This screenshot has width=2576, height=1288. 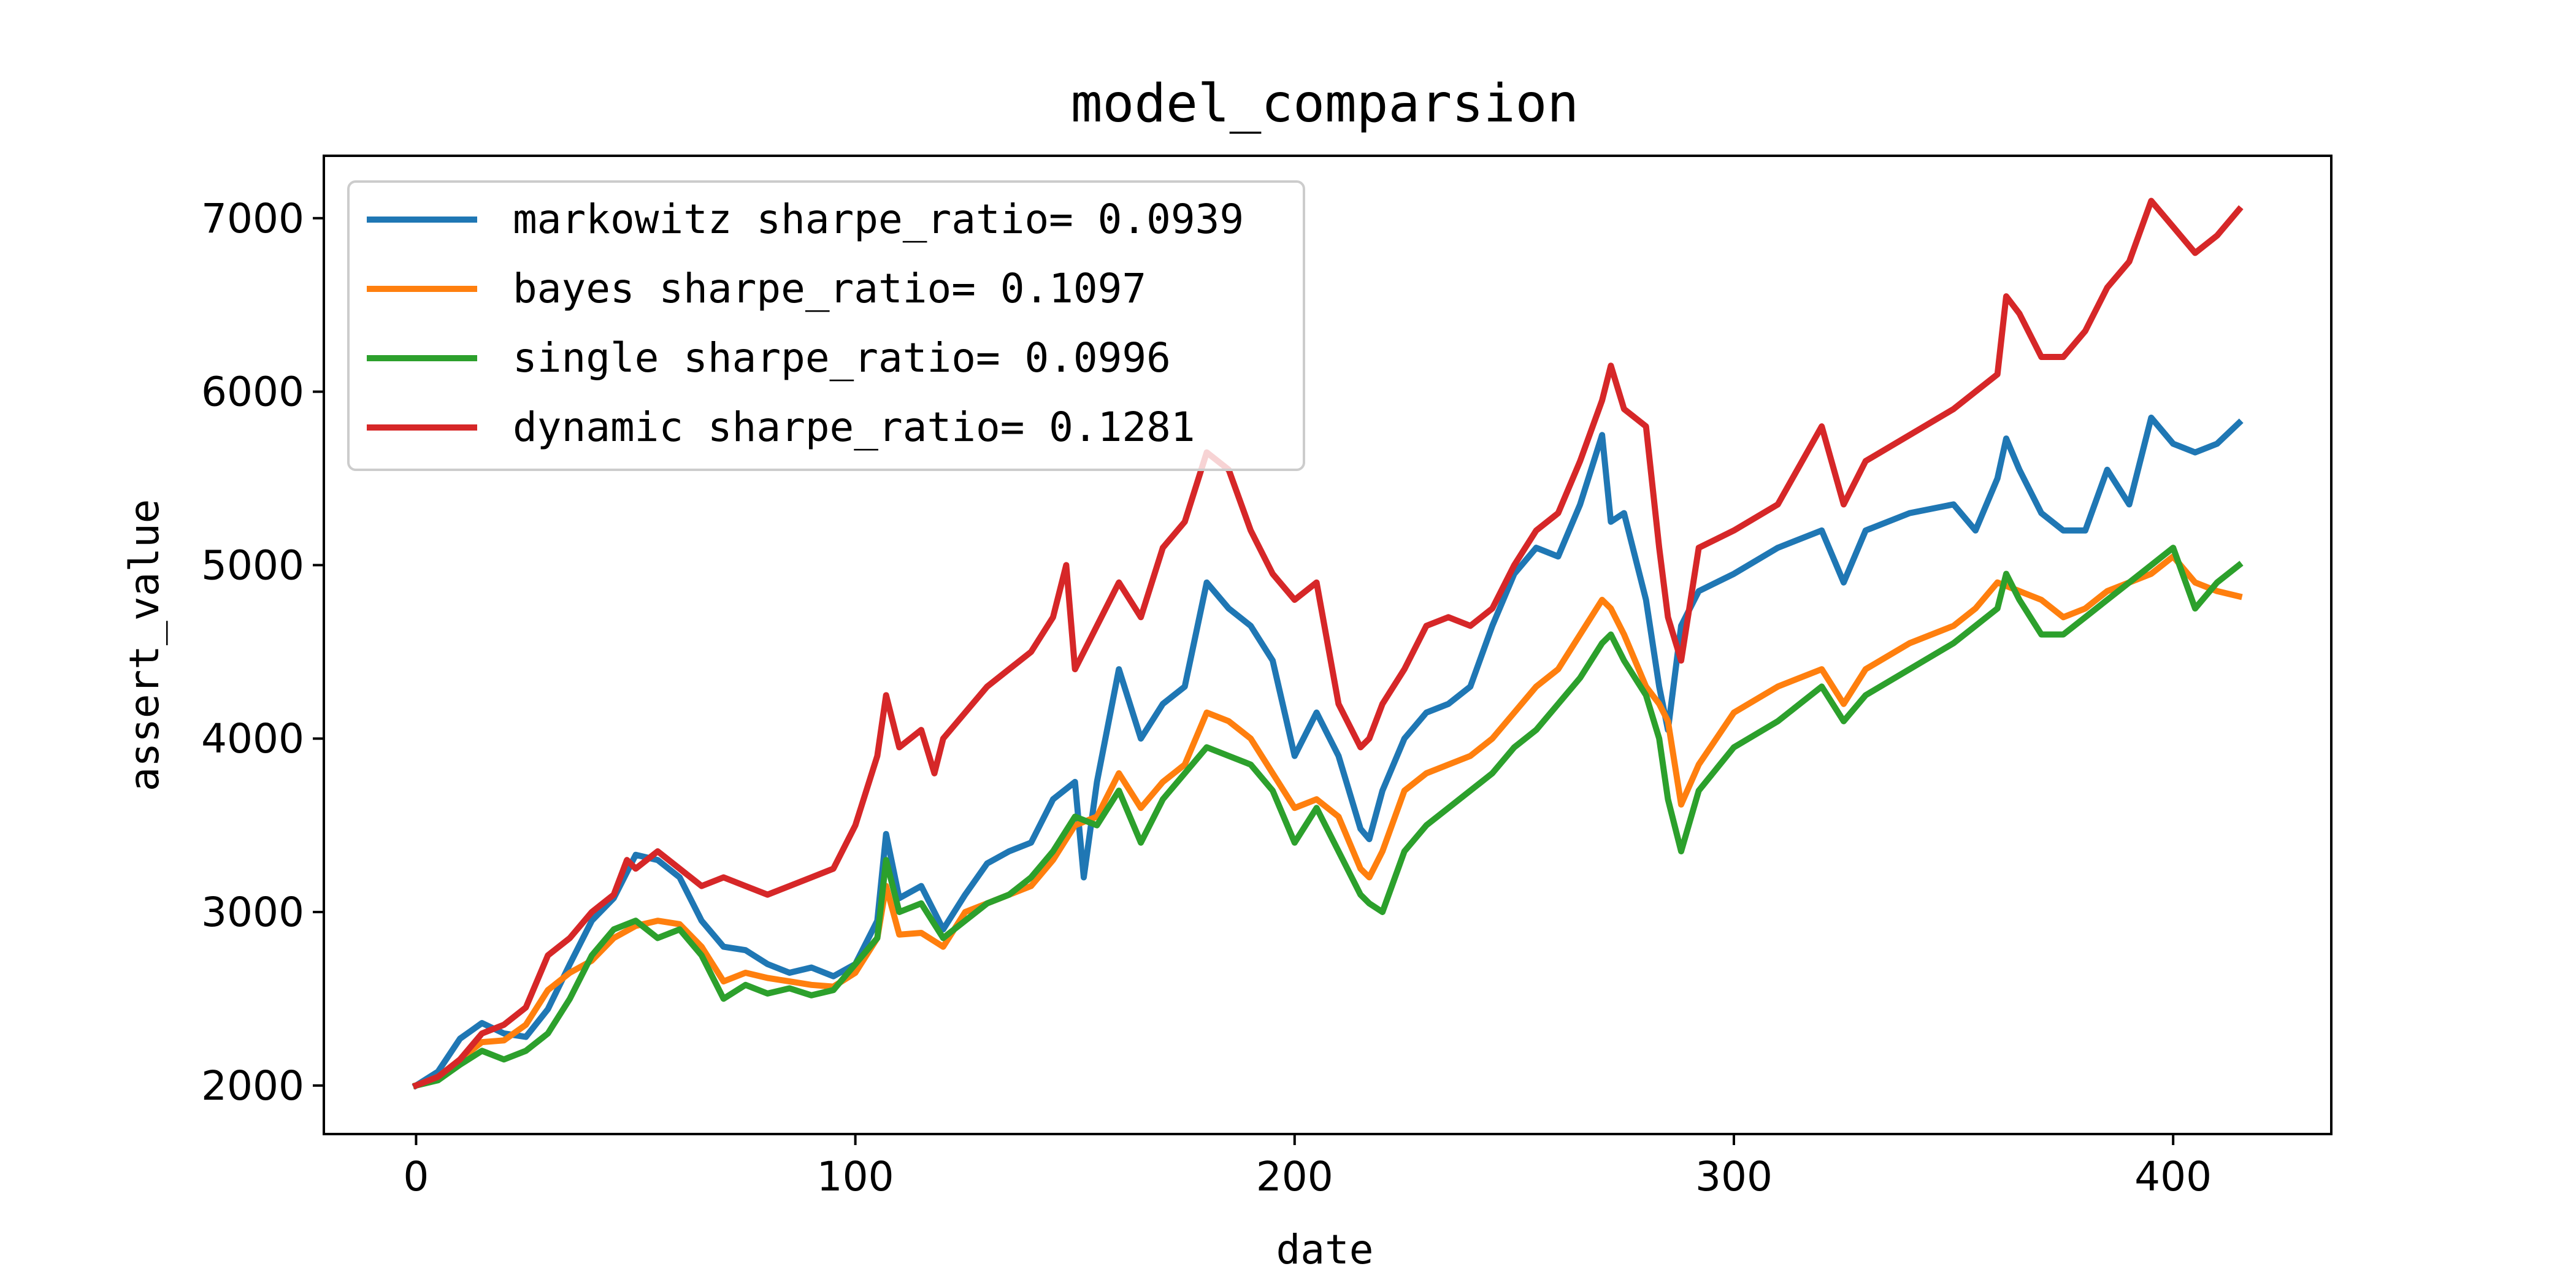 What do you see at coordinates (829, 288) in the screenshot?
I see `legend-label-bayes: bayes sharpe_ratio= 0.1097` at bounding box center [829, 288].